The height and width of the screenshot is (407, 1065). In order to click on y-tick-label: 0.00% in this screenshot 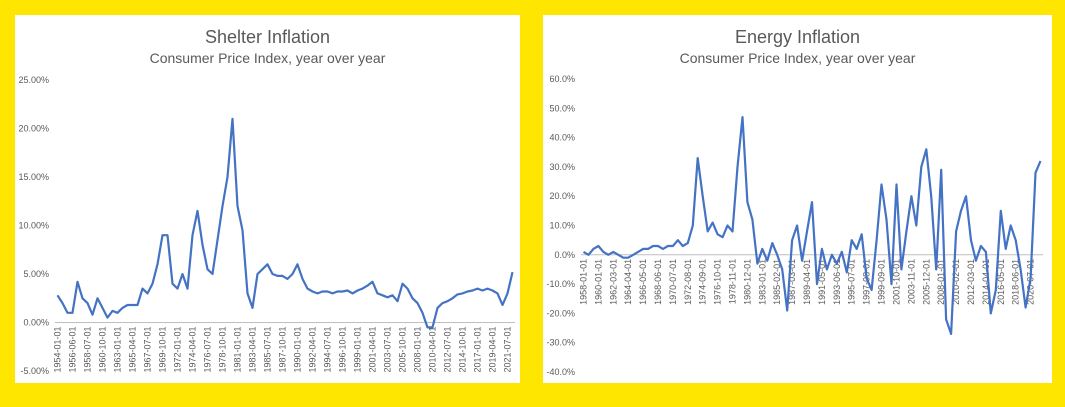, I will do `click(36, 323)`.